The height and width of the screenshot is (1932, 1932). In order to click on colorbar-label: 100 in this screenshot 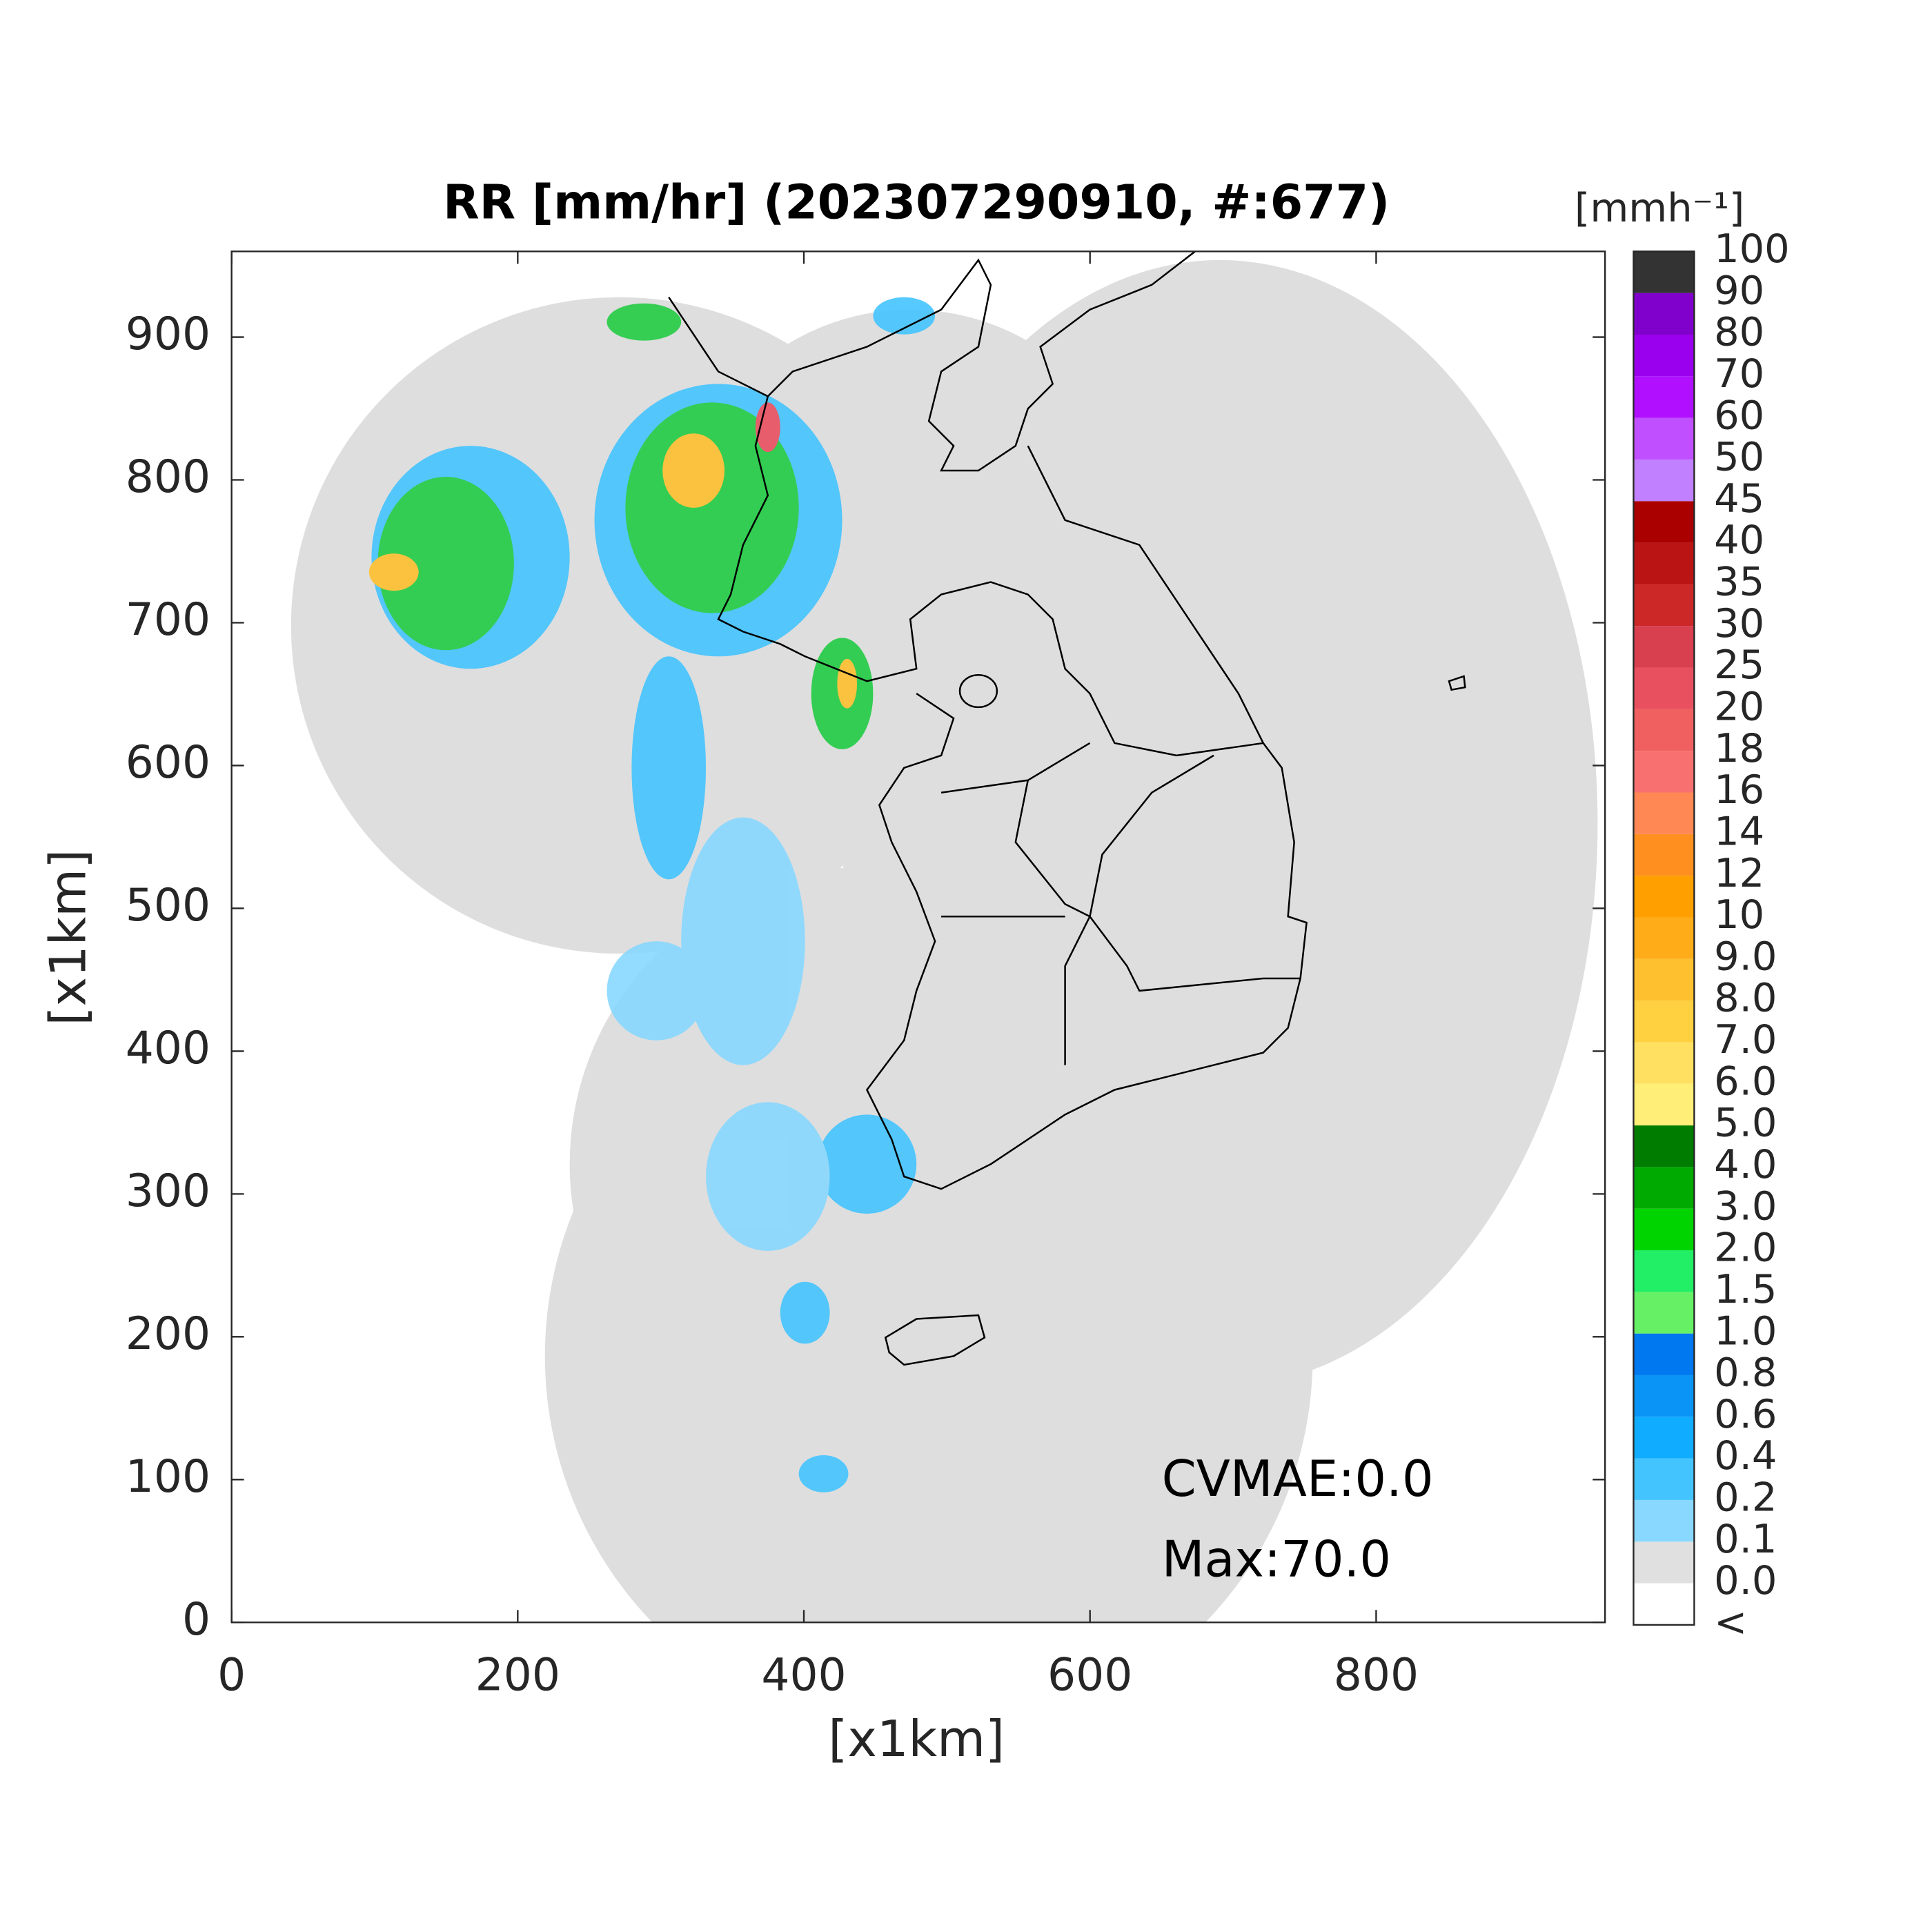, I will do `click(1752, 249)`.